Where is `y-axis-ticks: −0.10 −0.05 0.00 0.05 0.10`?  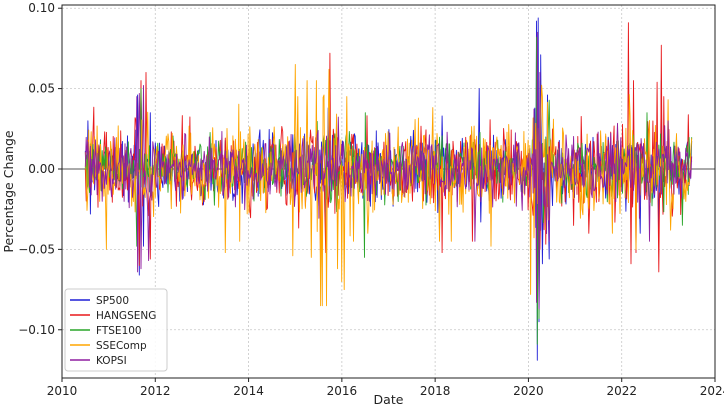 y-axis-ticks: −0.10 −0.05 0.00 0.05 0.10 is located at coordinates (40, 169).